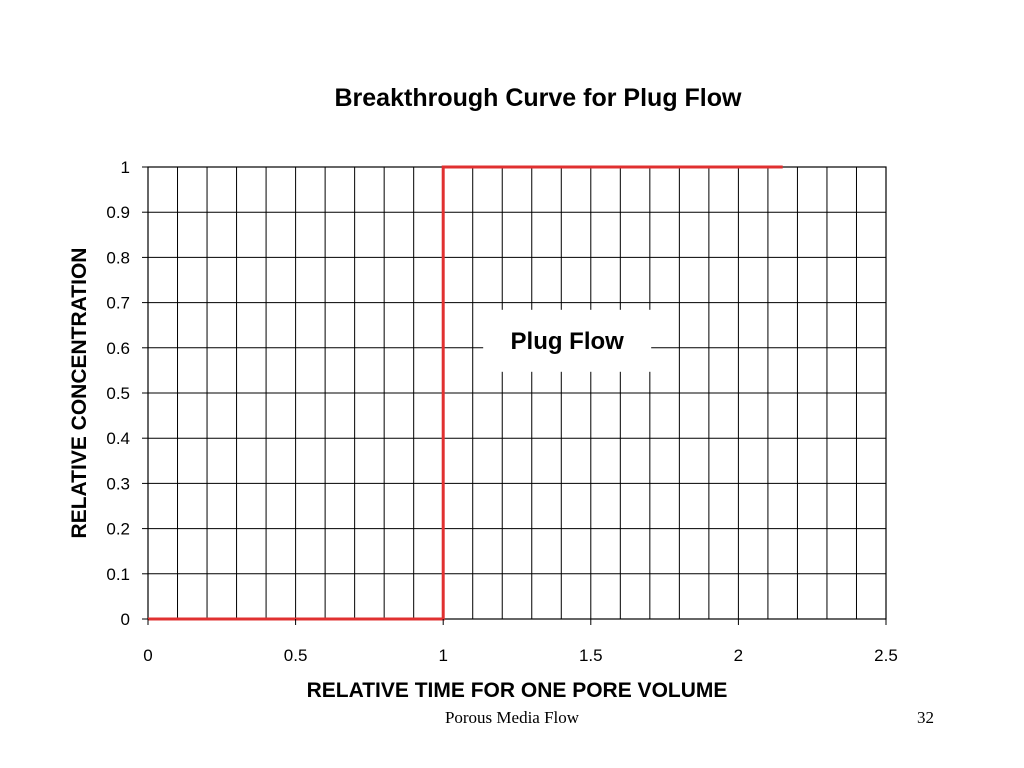 This screenshot has height=768, width=1024. What do you see at coordinates (118, 574) in the screenshot?
I see `y-tick-label: 0.1` at bounding box center [118, 574].